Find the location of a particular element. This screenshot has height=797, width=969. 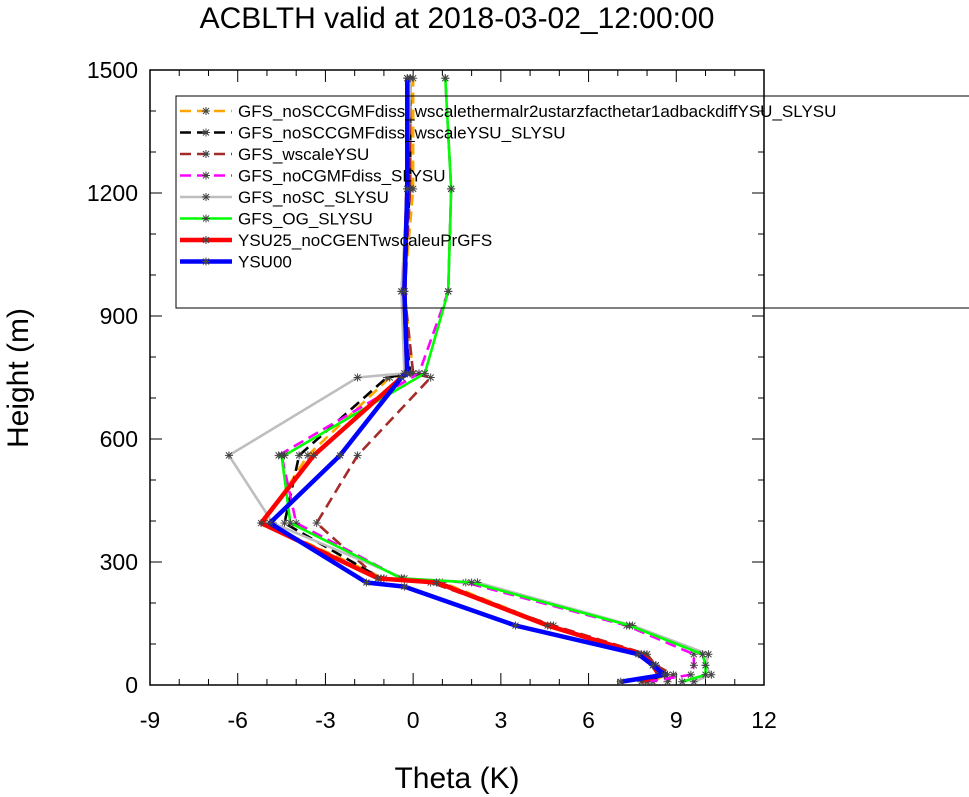

x-tick-label: 6 is located at coordinates (588, 720).